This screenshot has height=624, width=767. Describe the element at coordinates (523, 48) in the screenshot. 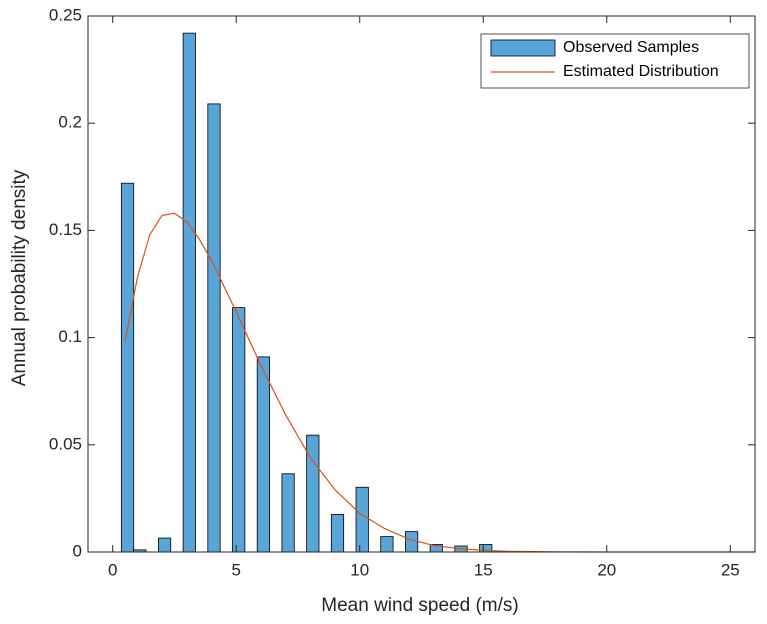

I see `legend-swatch` at that location.